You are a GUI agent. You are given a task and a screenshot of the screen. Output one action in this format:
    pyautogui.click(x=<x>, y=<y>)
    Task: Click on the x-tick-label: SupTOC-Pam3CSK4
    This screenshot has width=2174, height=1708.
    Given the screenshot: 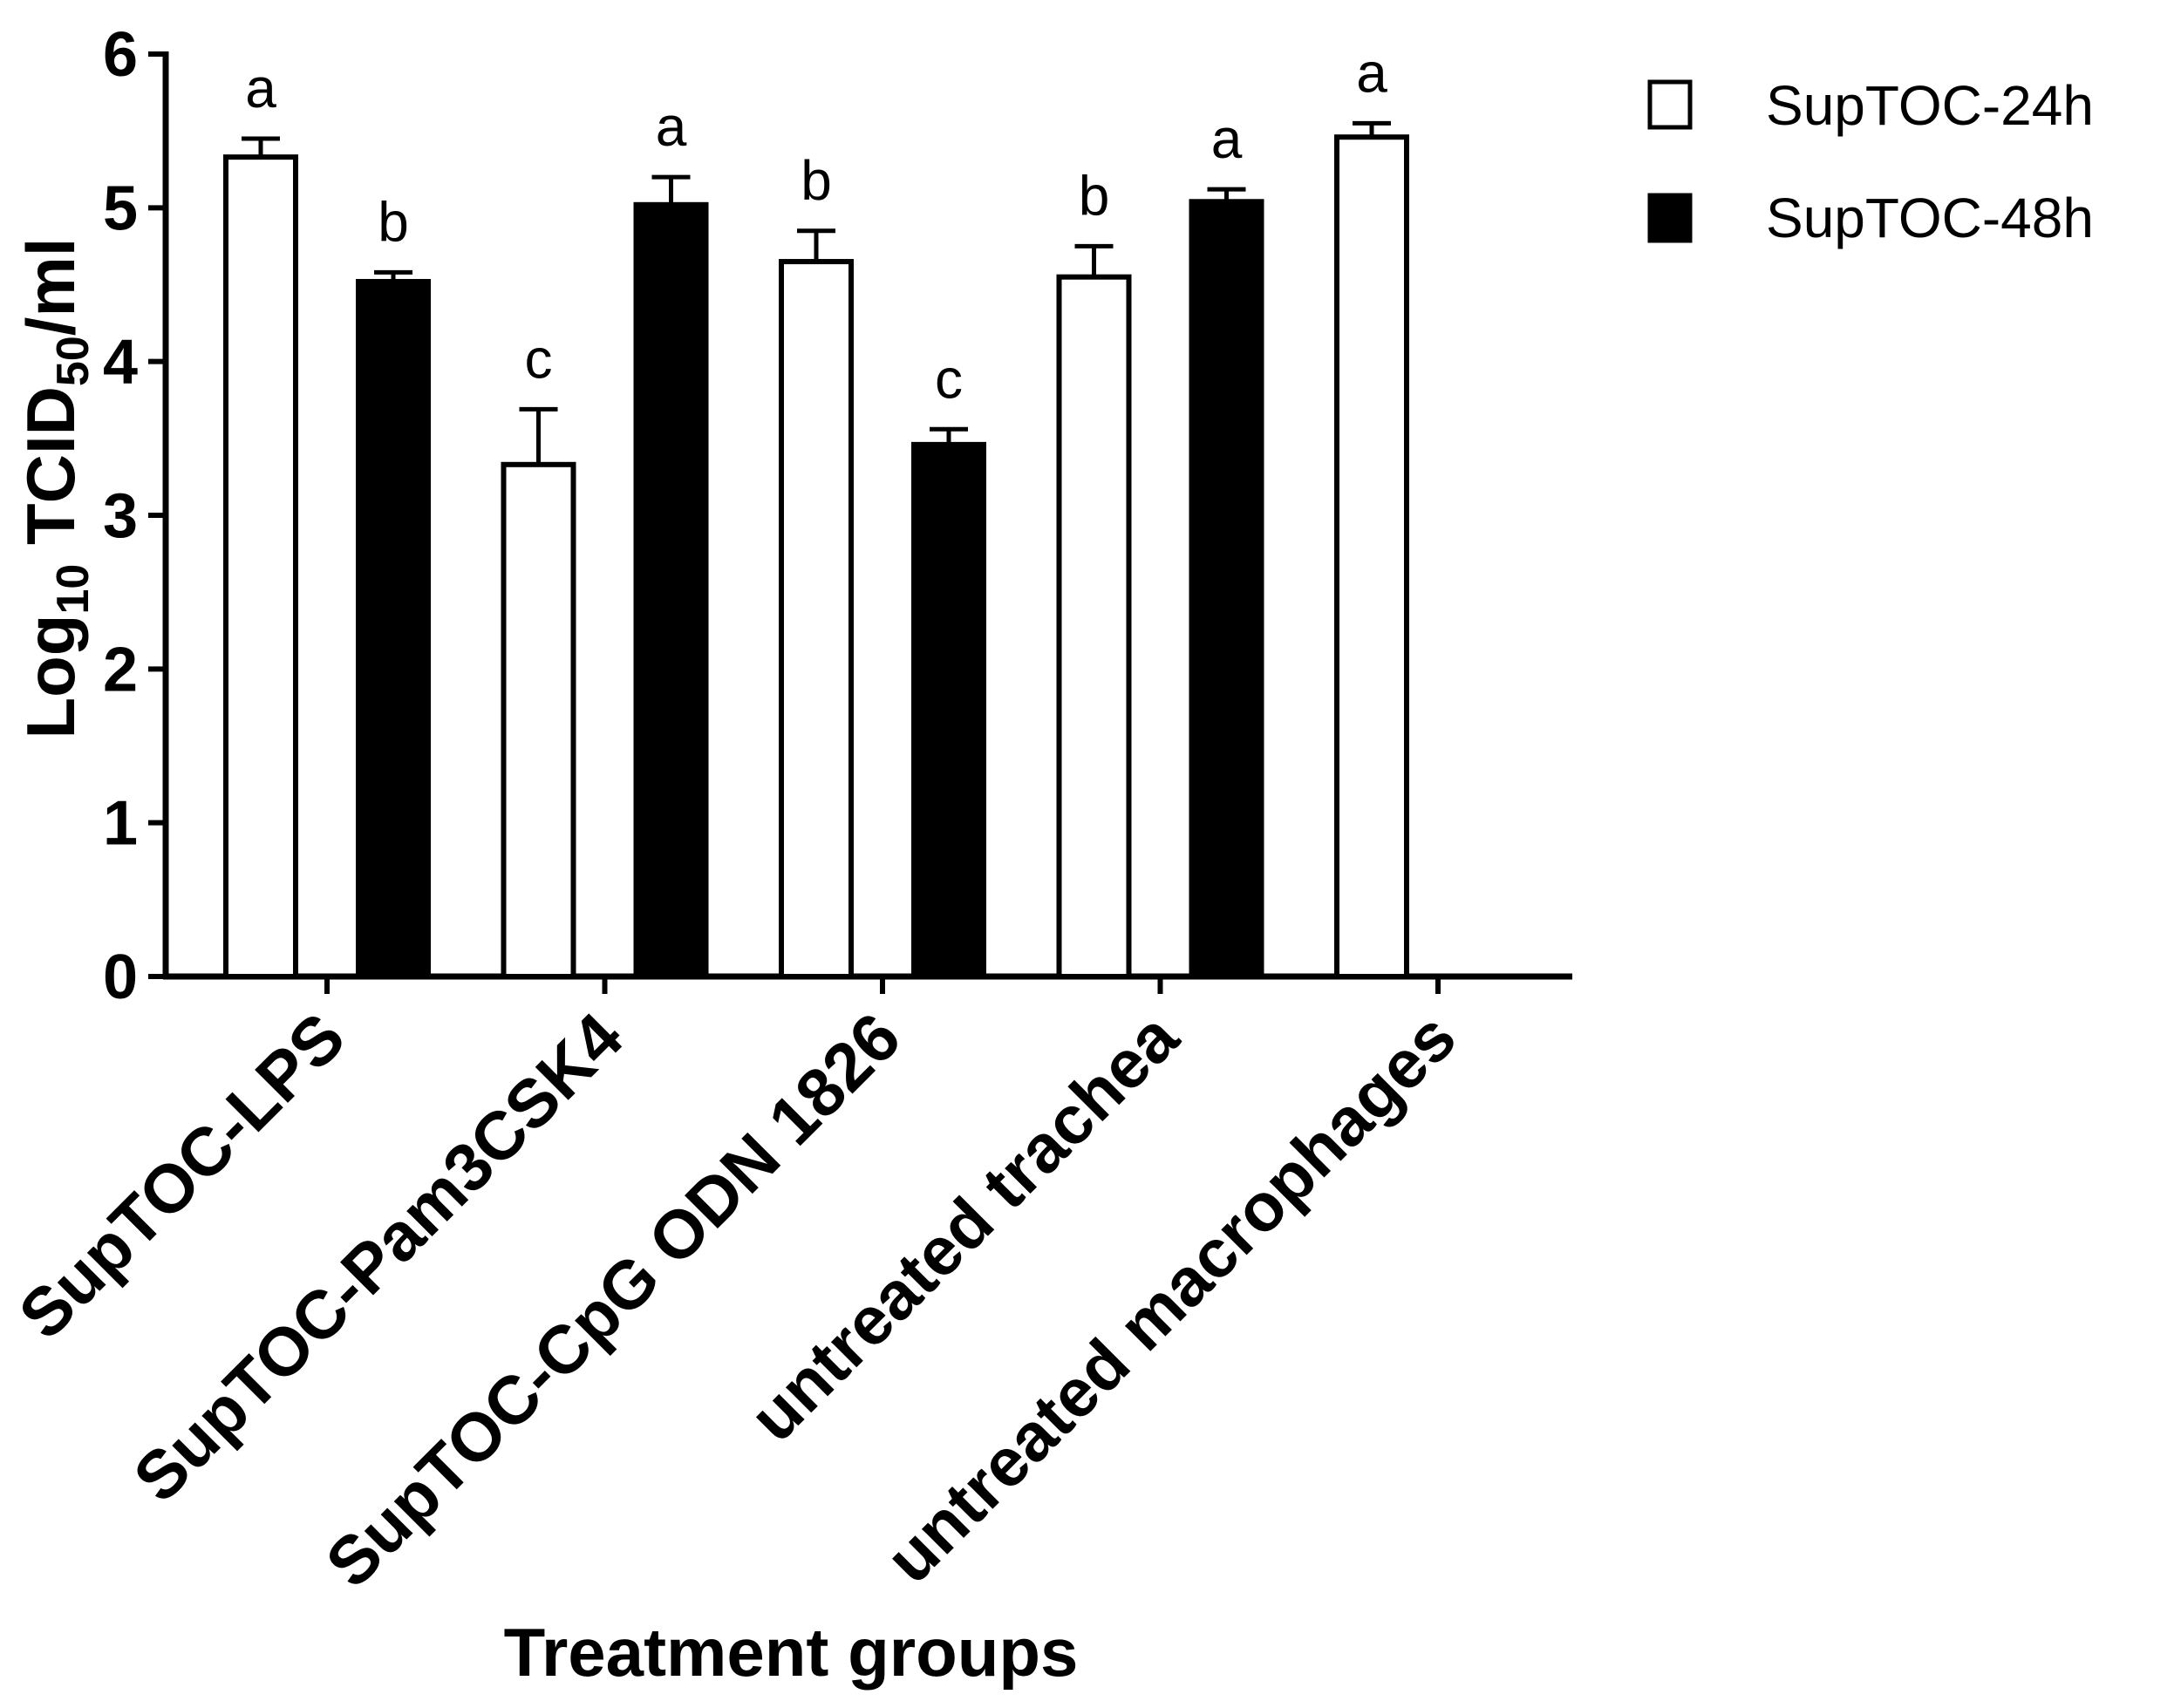 What is the action you would take?
    pyautogui.click(x=378, y=1257)
    